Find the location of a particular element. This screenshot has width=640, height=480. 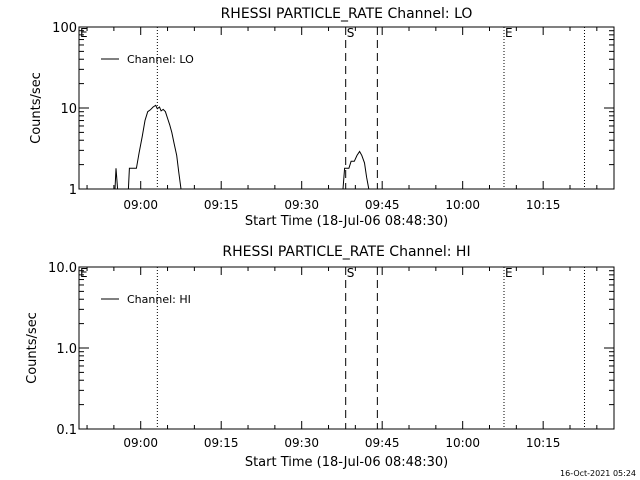

y-tick-label: 100 is located at coordinates (64, 28).